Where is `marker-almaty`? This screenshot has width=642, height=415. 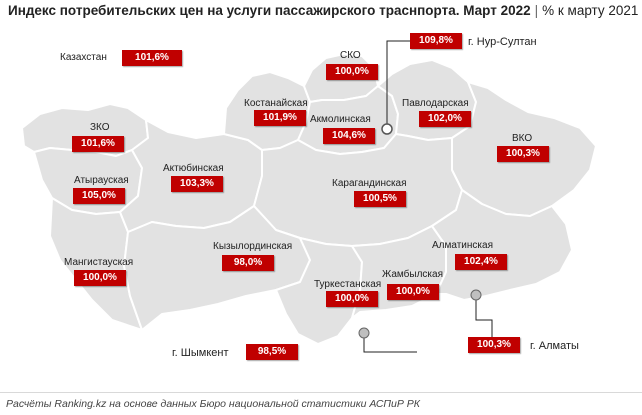
marker-almaty is located at coordinates (476, 295).